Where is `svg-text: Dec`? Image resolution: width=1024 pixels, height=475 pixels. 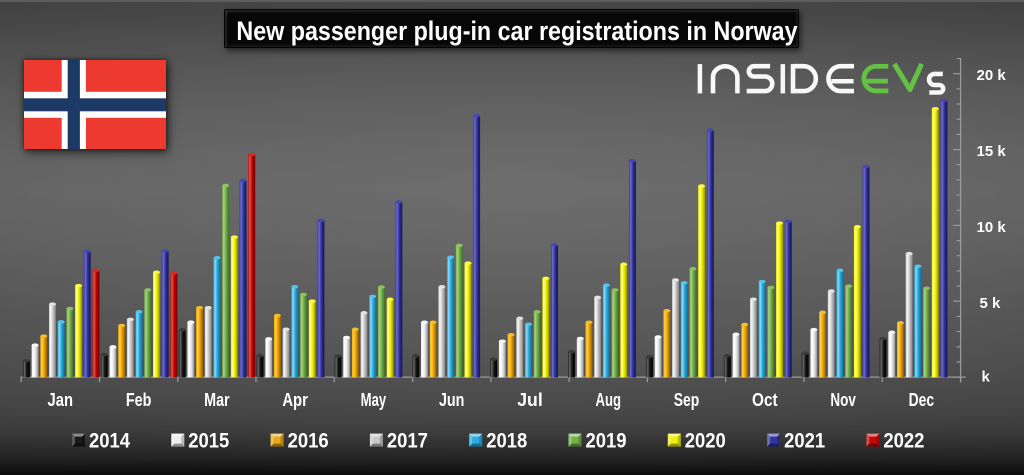 svg-text: Dec is located at coordinates (922, 400).